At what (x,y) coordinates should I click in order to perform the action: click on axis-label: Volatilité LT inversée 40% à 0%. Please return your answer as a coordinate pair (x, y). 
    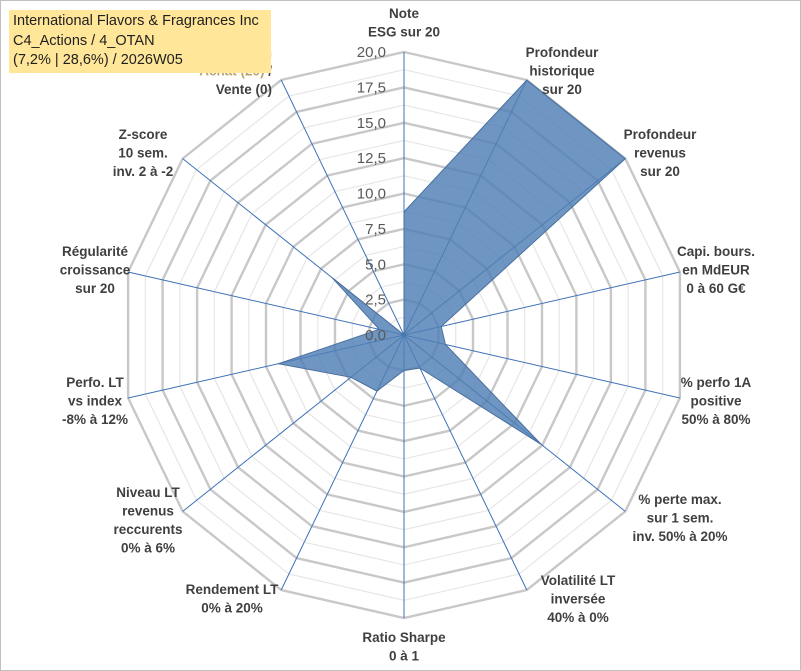
    Looking at the image, I should click on (578, 599).